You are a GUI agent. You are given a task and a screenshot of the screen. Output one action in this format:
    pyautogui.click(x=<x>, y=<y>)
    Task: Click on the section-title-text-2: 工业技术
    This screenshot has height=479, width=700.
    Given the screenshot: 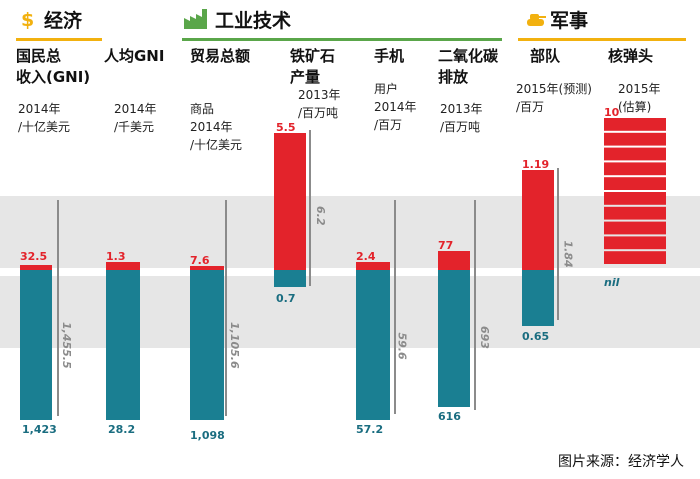 What is the action you would take?
    pyautogui.click(x=253, y=20)
    